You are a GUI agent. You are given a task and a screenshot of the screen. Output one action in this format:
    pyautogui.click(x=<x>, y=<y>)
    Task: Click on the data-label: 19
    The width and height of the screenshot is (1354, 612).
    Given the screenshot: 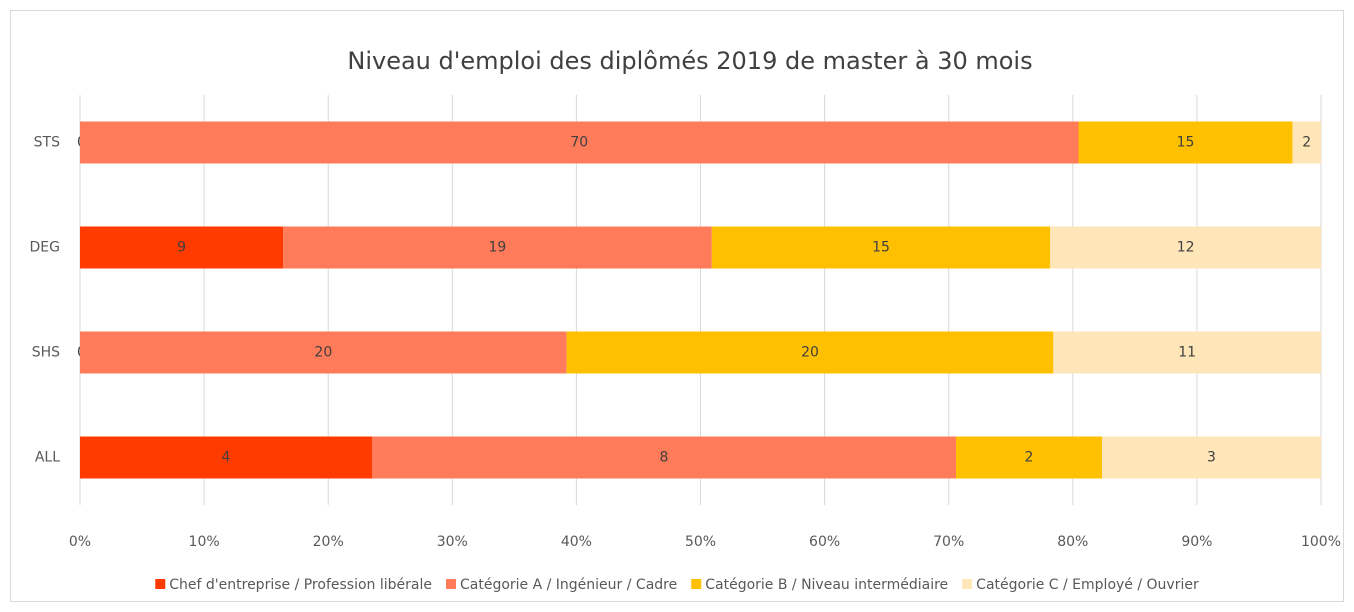 What is the action you would take?
    pyautogui.click(x=498, y=248)
    